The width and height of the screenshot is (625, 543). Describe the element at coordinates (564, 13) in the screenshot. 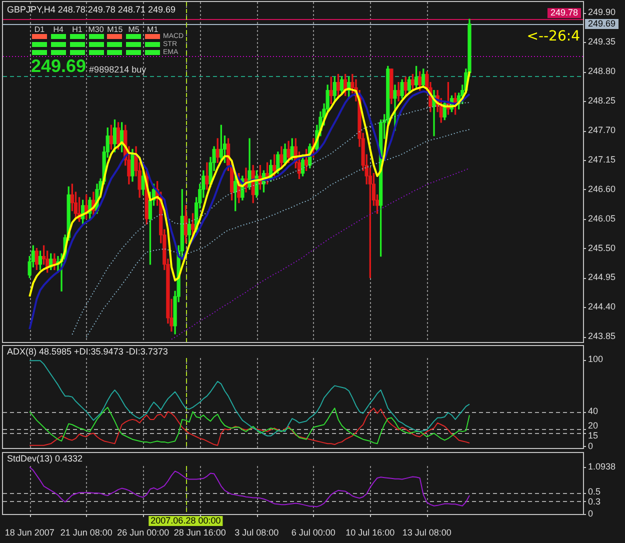

I see `ref-line-label: 249.78` at that location.